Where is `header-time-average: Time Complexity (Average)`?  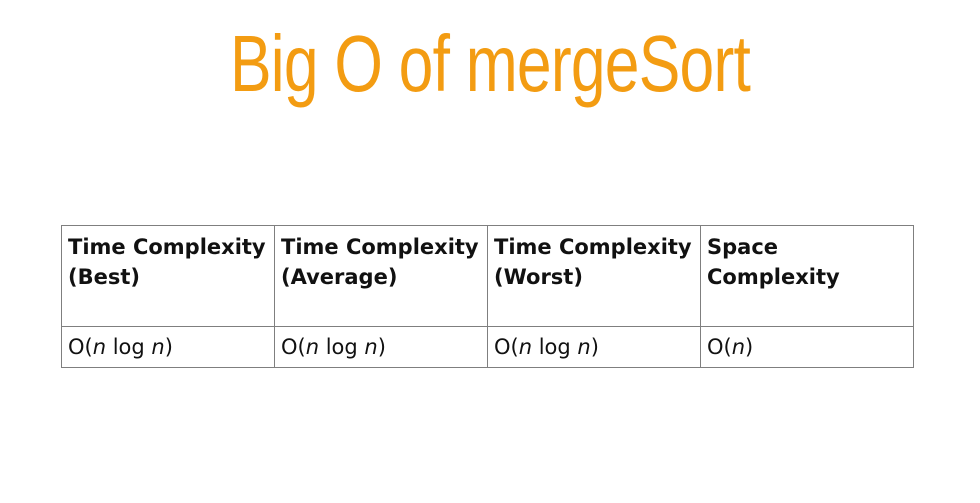
header-time-average: Time Complexity (Average) is located at coordinates (381, 276).